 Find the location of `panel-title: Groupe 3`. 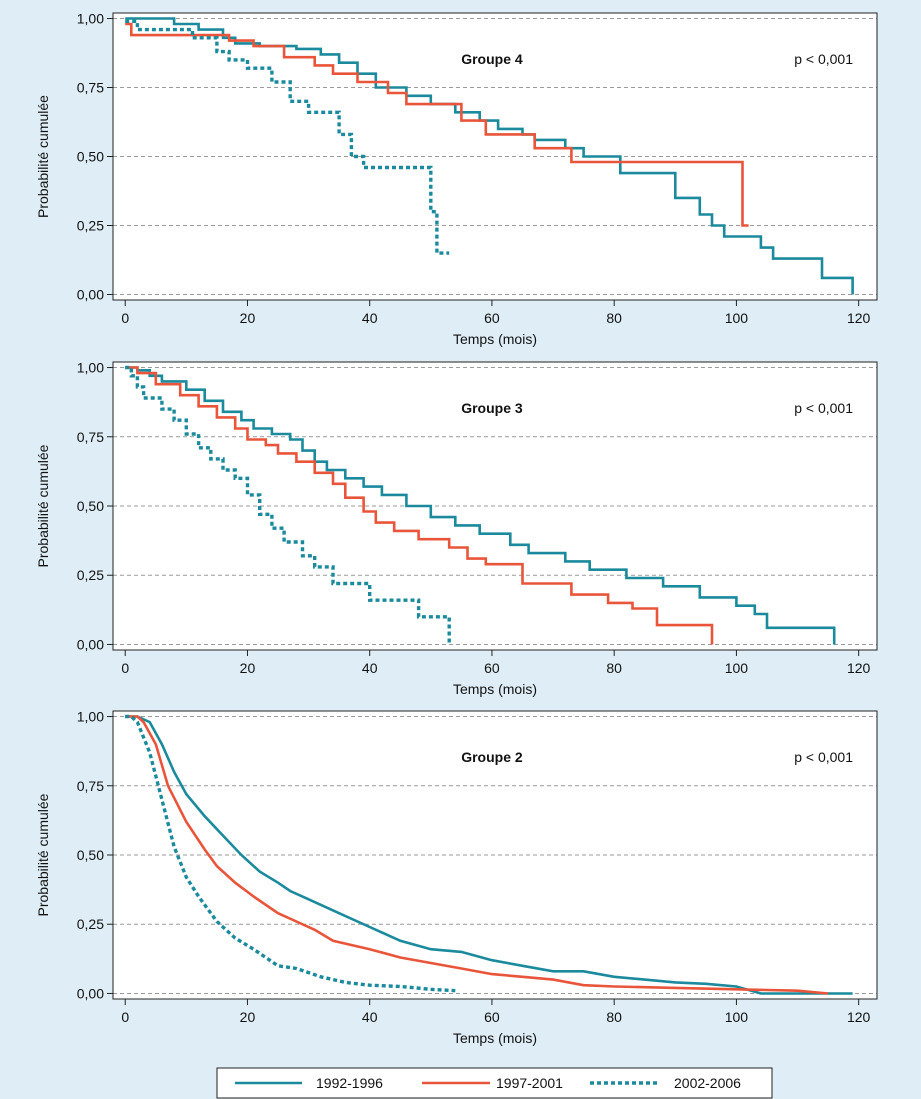

panel-title: Groupe 3 is located at coordinates (492, 408).